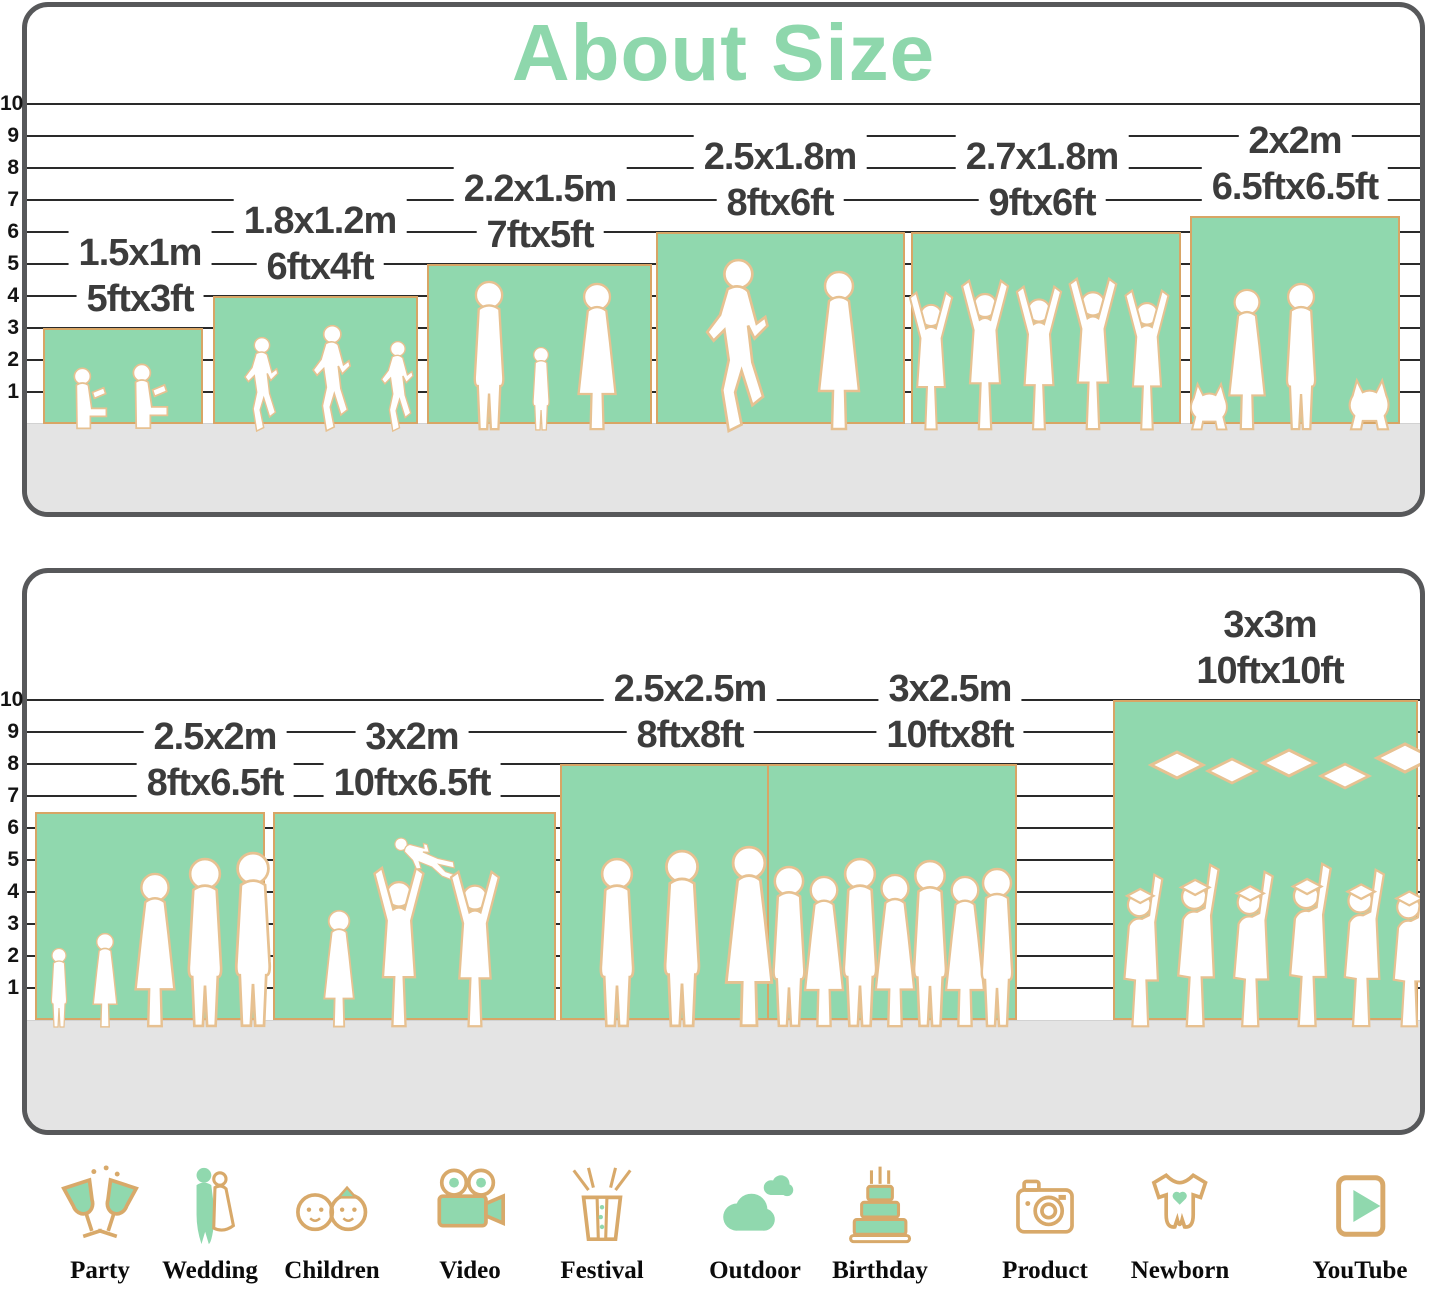  Describe the element at coordinates (690, 689) in the screenshot. I see `size-label-metric: 2.5x2.5m` at that location.